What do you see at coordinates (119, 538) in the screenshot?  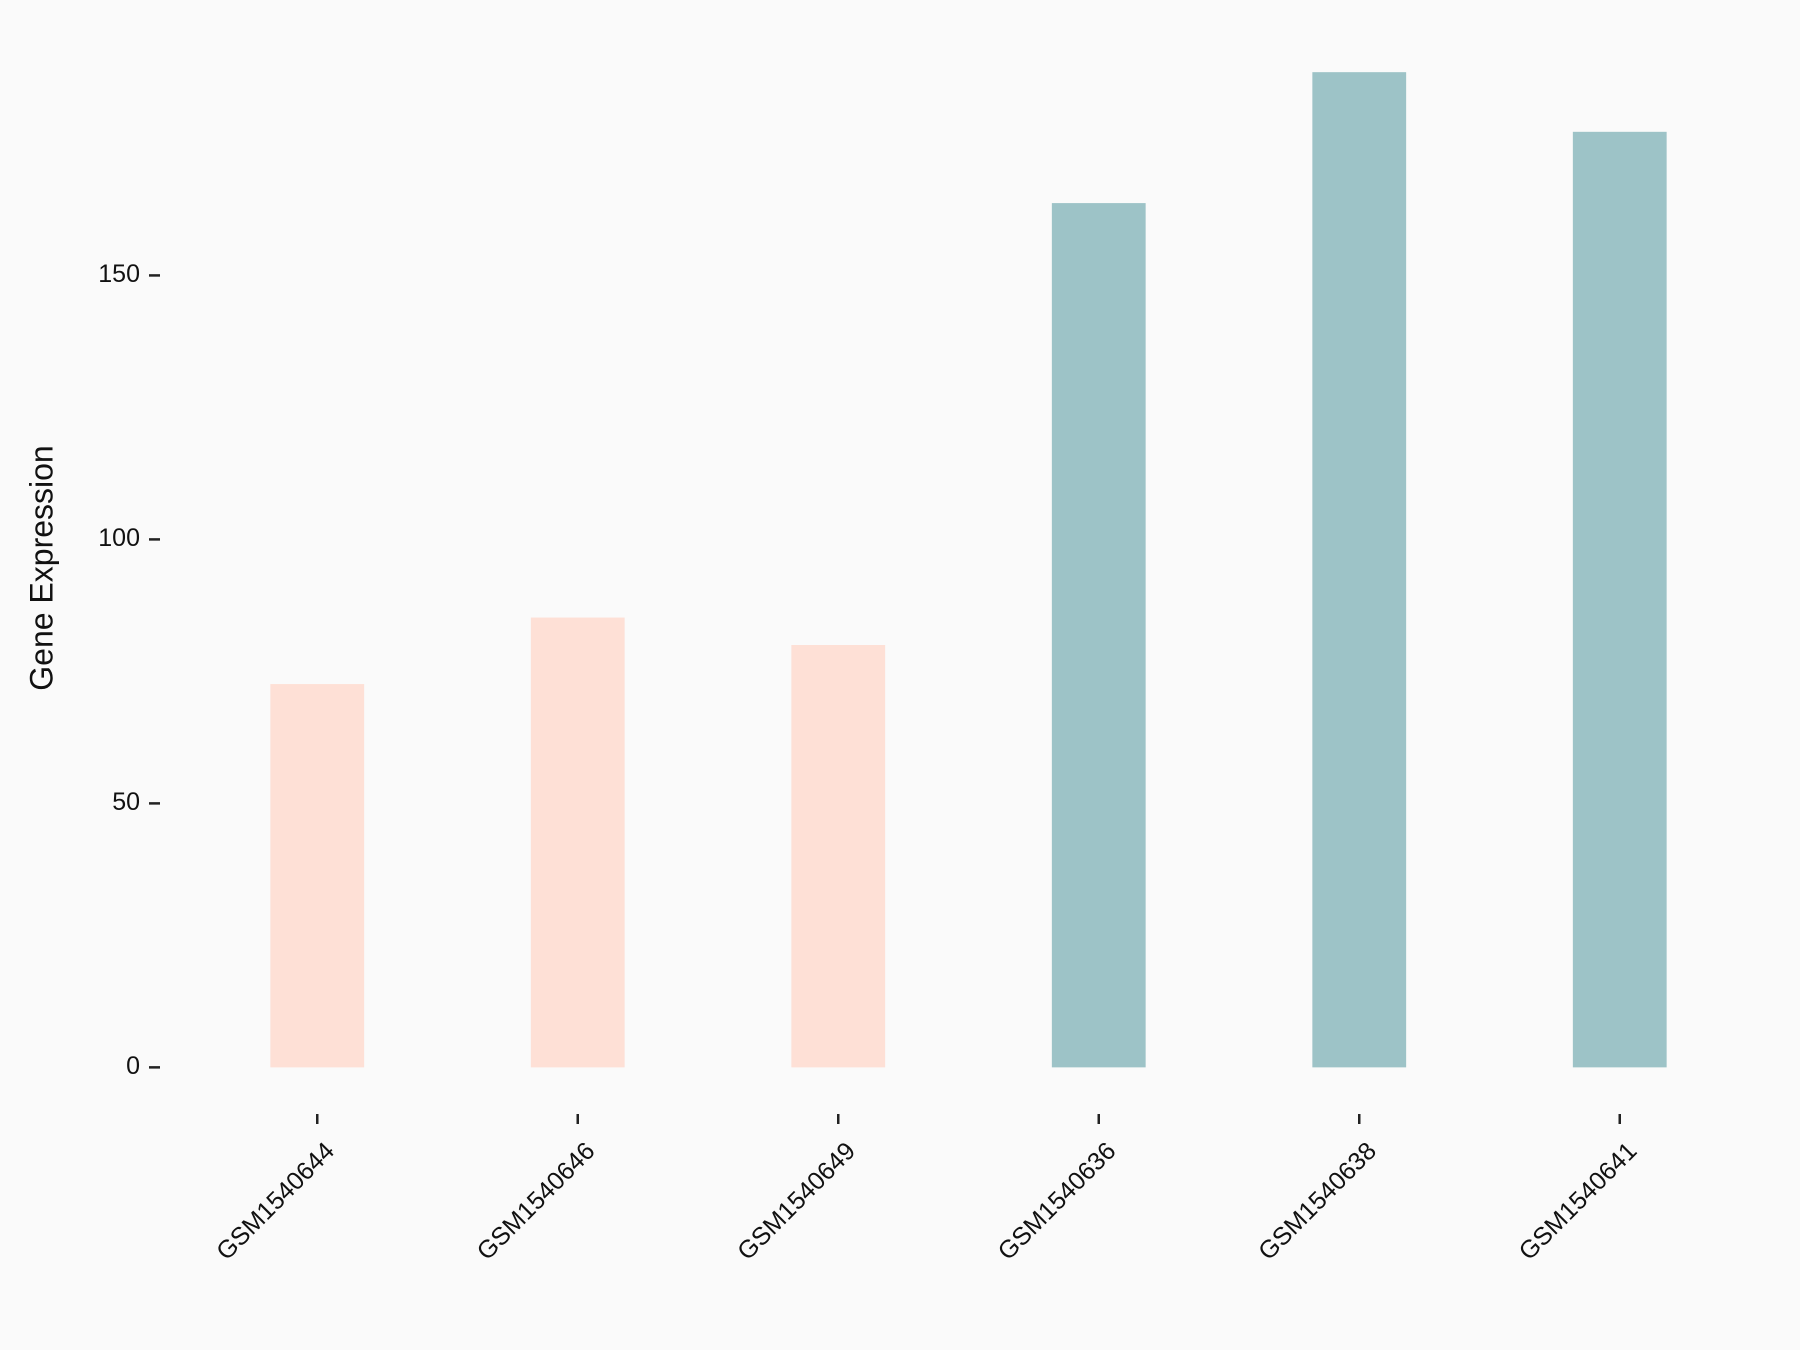 I see `y-tick-label: 100` at bounding box center [119, 538].